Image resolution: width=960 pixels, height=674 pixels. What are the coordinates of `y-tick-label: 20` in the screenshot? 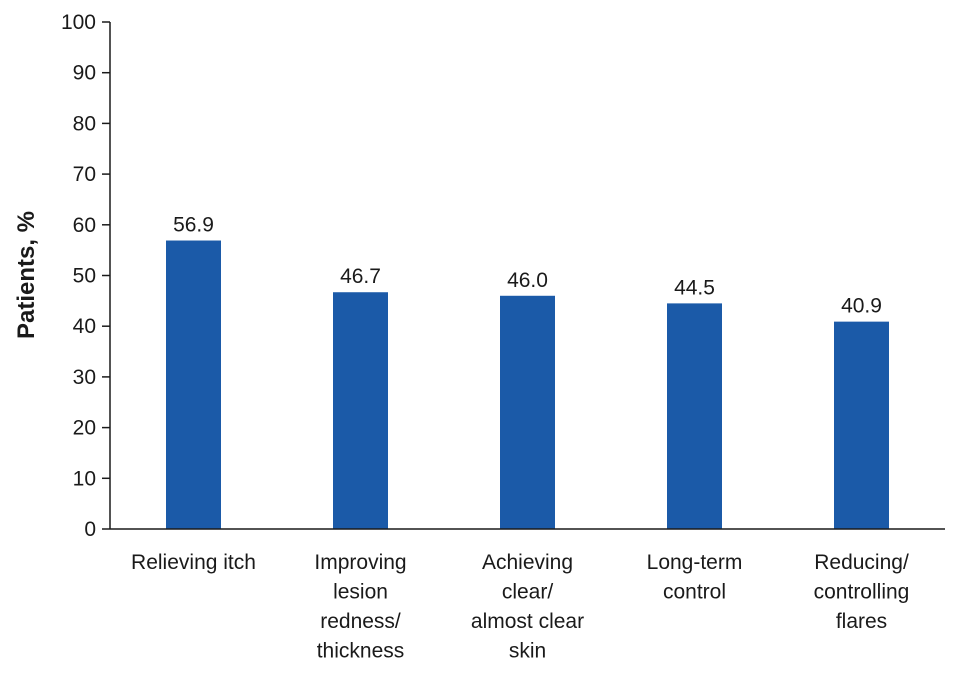 It's located at (84, 428).